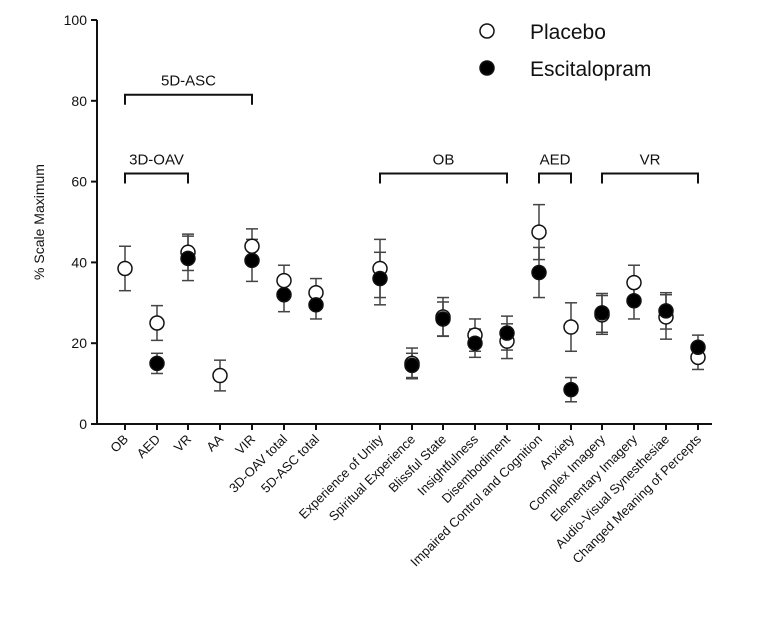 This screenshot has width=768, height=623. What do you see at coordinates (79, 262) in the screenshot?
I see `y-tick-label: 40` at bounding box center [79, 262].